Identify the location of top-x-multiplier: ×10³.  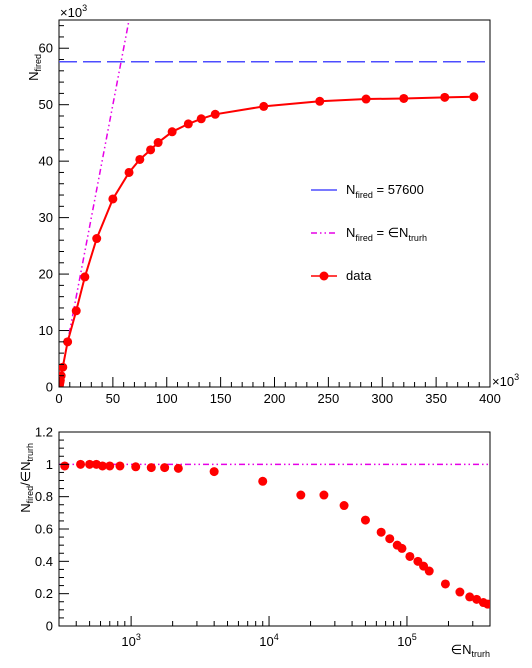
(505, 380).